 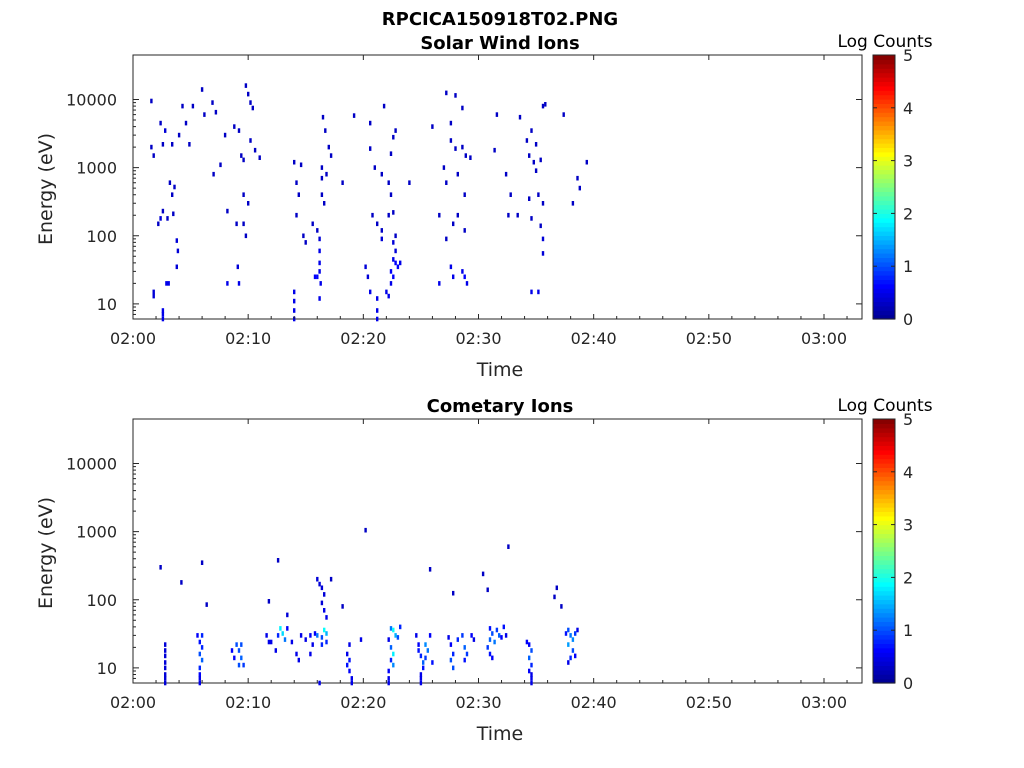 I want to click on x-tick-label: 02:00, so click(x=133, y=338).